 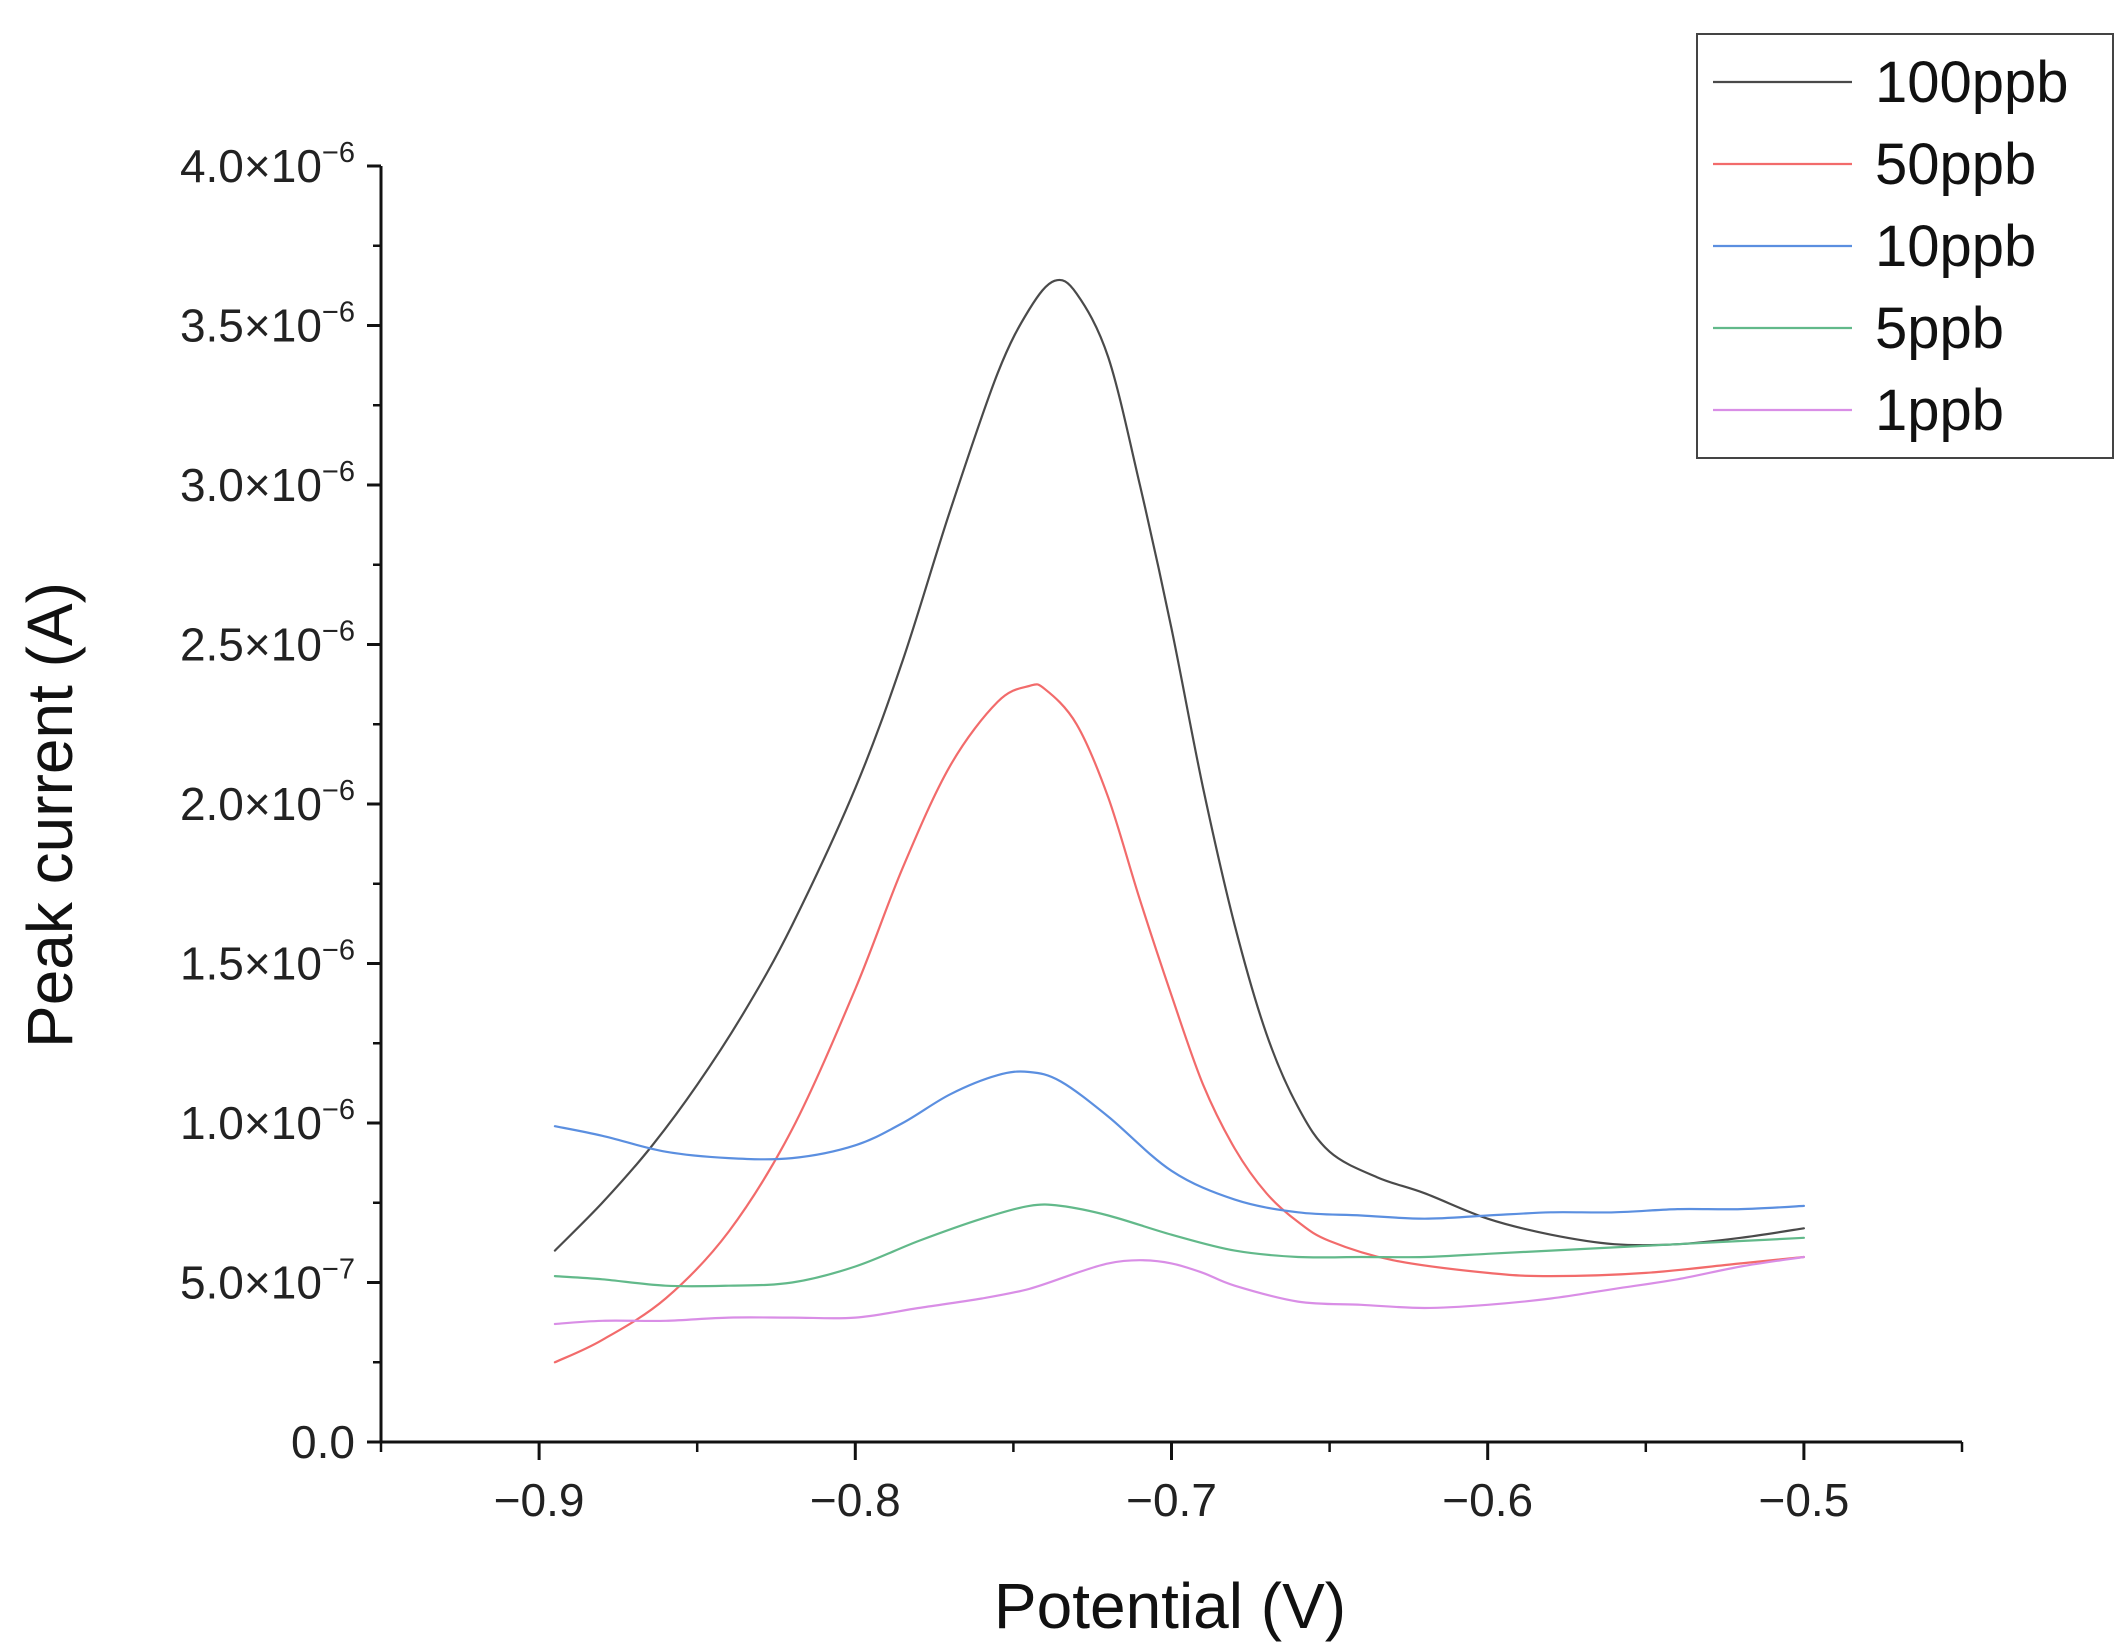 What do you see at coordinates (1955, 246) in the screenshot?
I see `legend-label: 10ppb` at bounding box center [1955, 246].